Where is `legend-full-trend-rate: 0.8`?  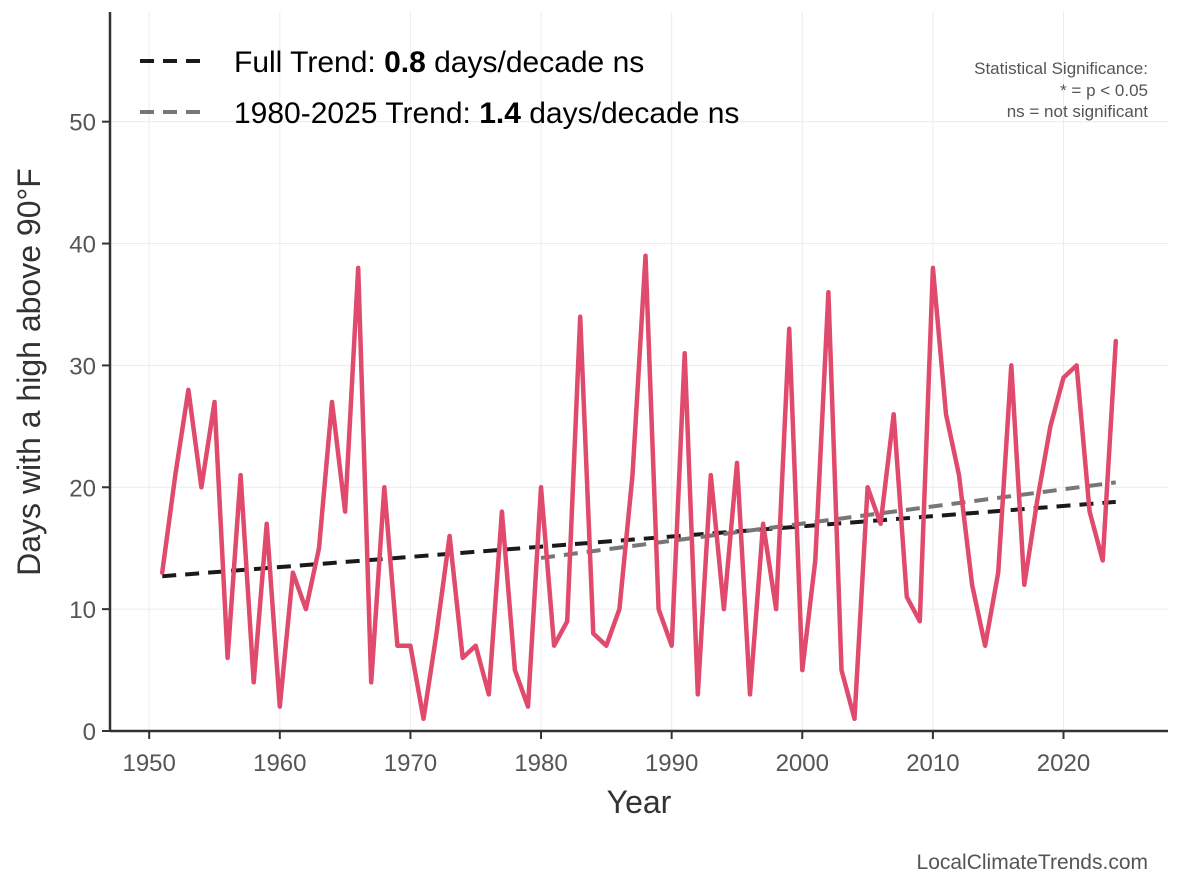 legend-full-trend-rate: 0.8 is located at coordinates (405, 62).